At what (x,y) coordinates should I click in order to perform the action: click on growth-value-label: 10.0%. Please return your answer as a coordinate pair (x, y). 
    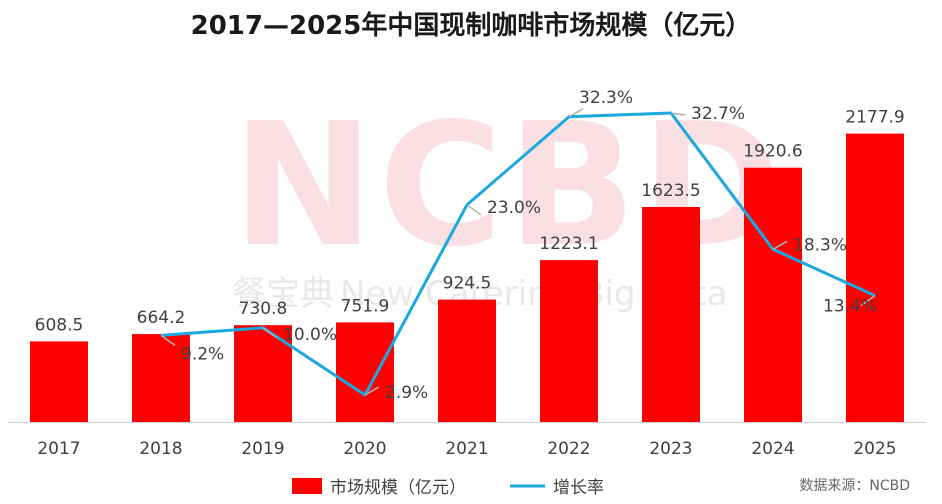
    Looking at the image, I should click on (310, 335).